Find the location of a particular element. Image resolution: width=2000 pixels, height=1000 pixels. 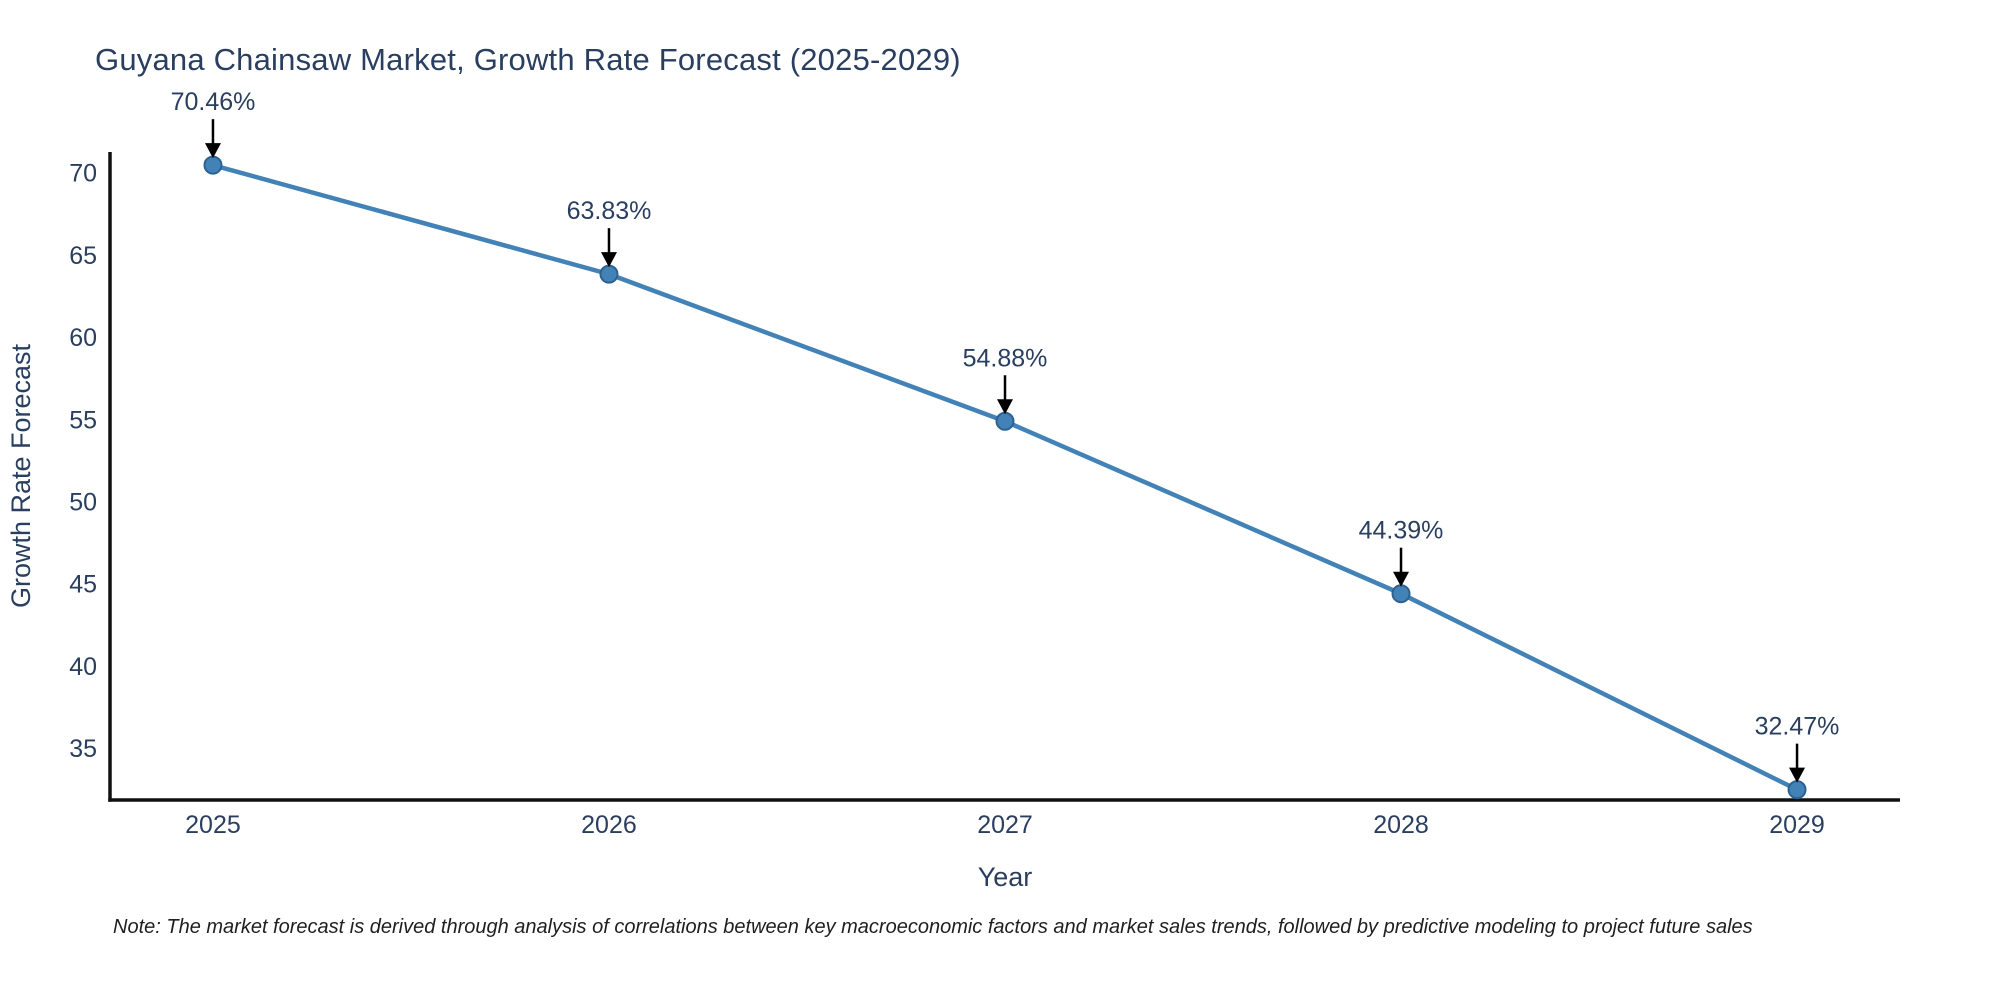

y-tick-label: 40 is located at coordinates (83, 667).